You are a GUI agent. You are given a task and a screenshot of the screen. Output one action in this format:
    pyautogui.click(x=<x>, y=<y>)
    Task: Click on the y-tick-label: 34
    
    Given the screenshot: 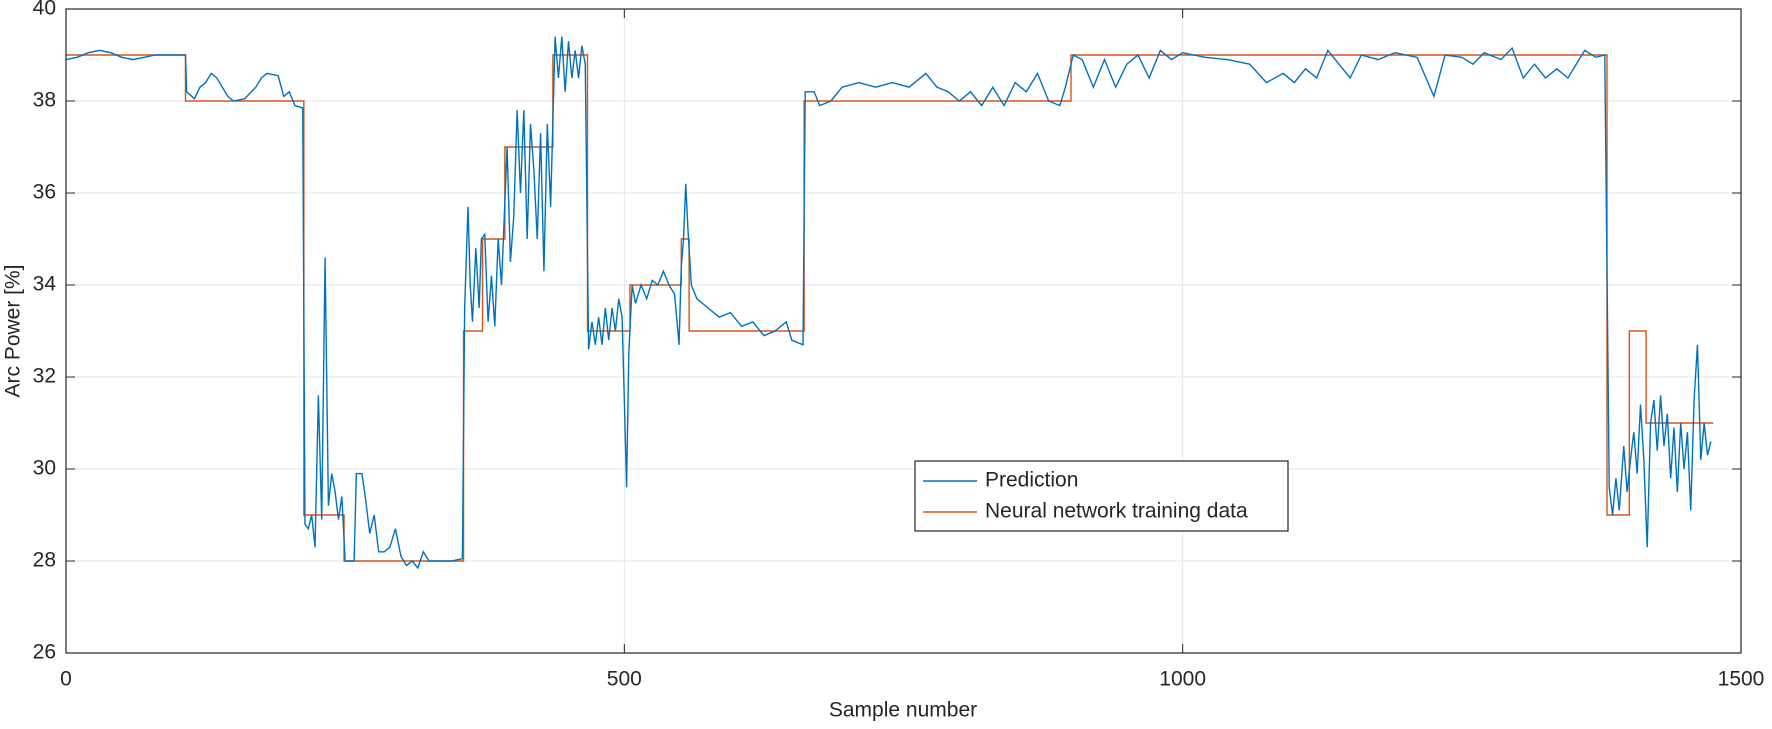 What is the action you would take?
    pyautogui.click(x=45, y=284)
    